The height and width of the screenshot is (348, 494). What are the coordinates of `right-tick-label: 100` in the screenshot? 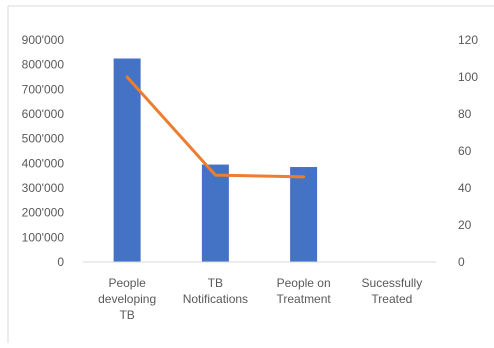 It's located at (468, 77).